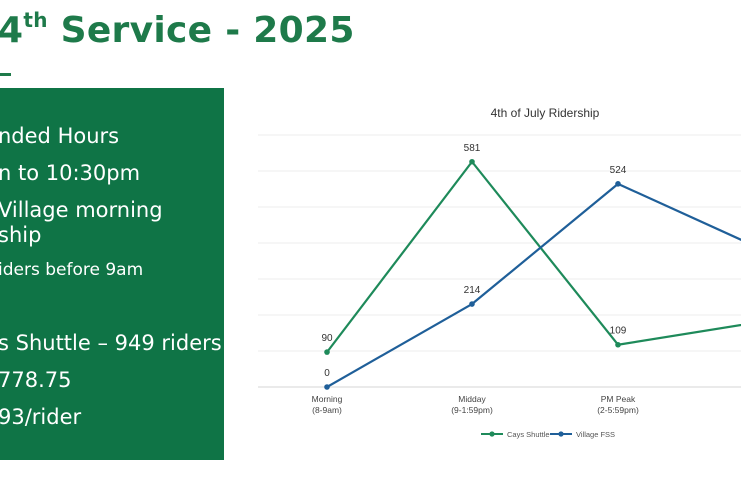 The width and height of the screenshot is (741, 486). What do you see at coordinates (201, 30) in the screenshot?
I see `title-rest: Service - 2025` at bounding box center [201, 30].